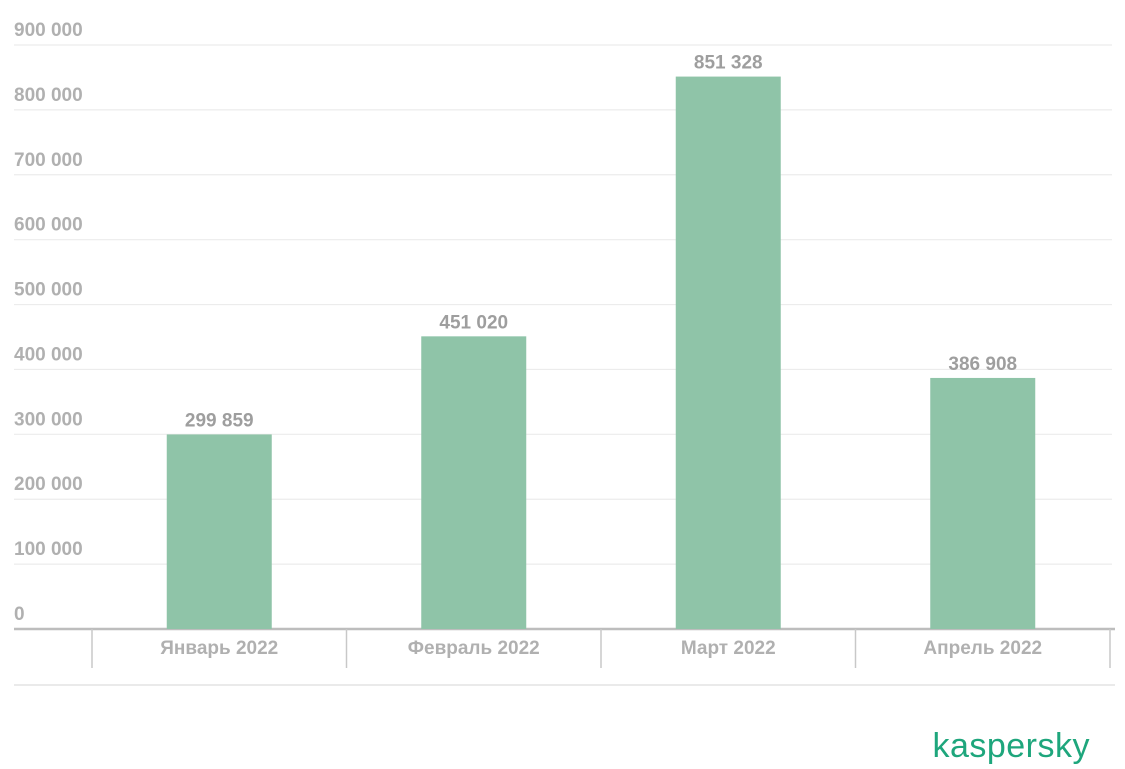 This screenshot has height=769, width=1125. Describe the element at coordinates (48, 354) in the screenshot. I see `y-tick-label: 400 000` at that location.